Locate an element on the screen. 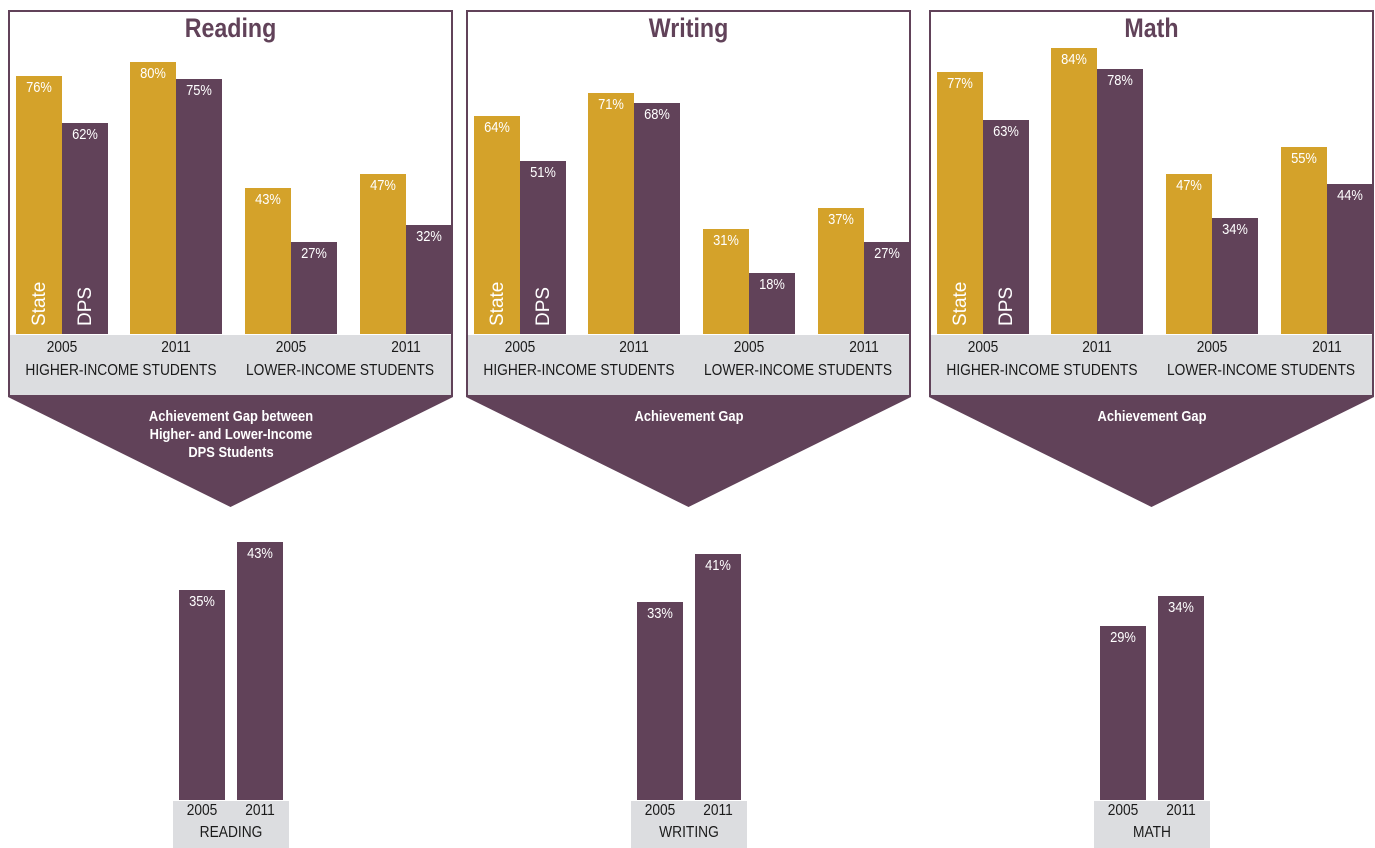 Image resolution: width=1375 pixels, height=848 pixels. bar-value-label: 78% is located at coordinates (1120, 80).